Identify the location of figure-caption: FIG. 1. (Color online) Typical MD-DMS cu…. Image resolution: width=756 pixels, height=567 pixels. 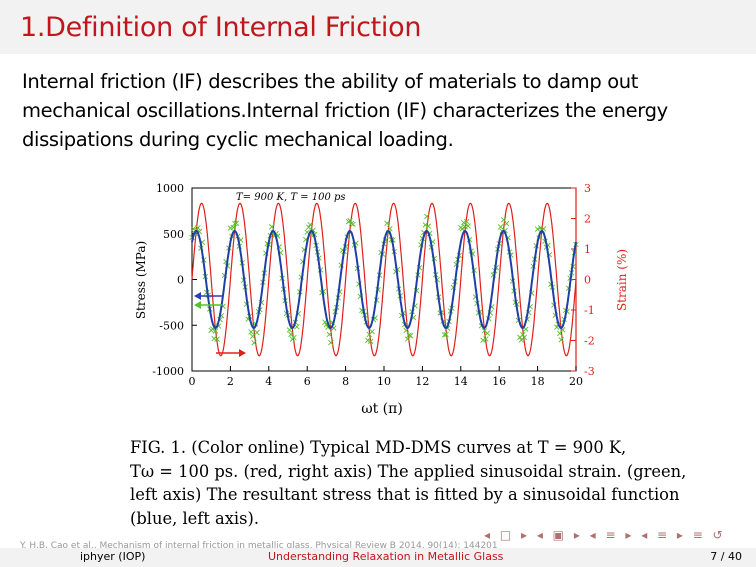
(408, 483).